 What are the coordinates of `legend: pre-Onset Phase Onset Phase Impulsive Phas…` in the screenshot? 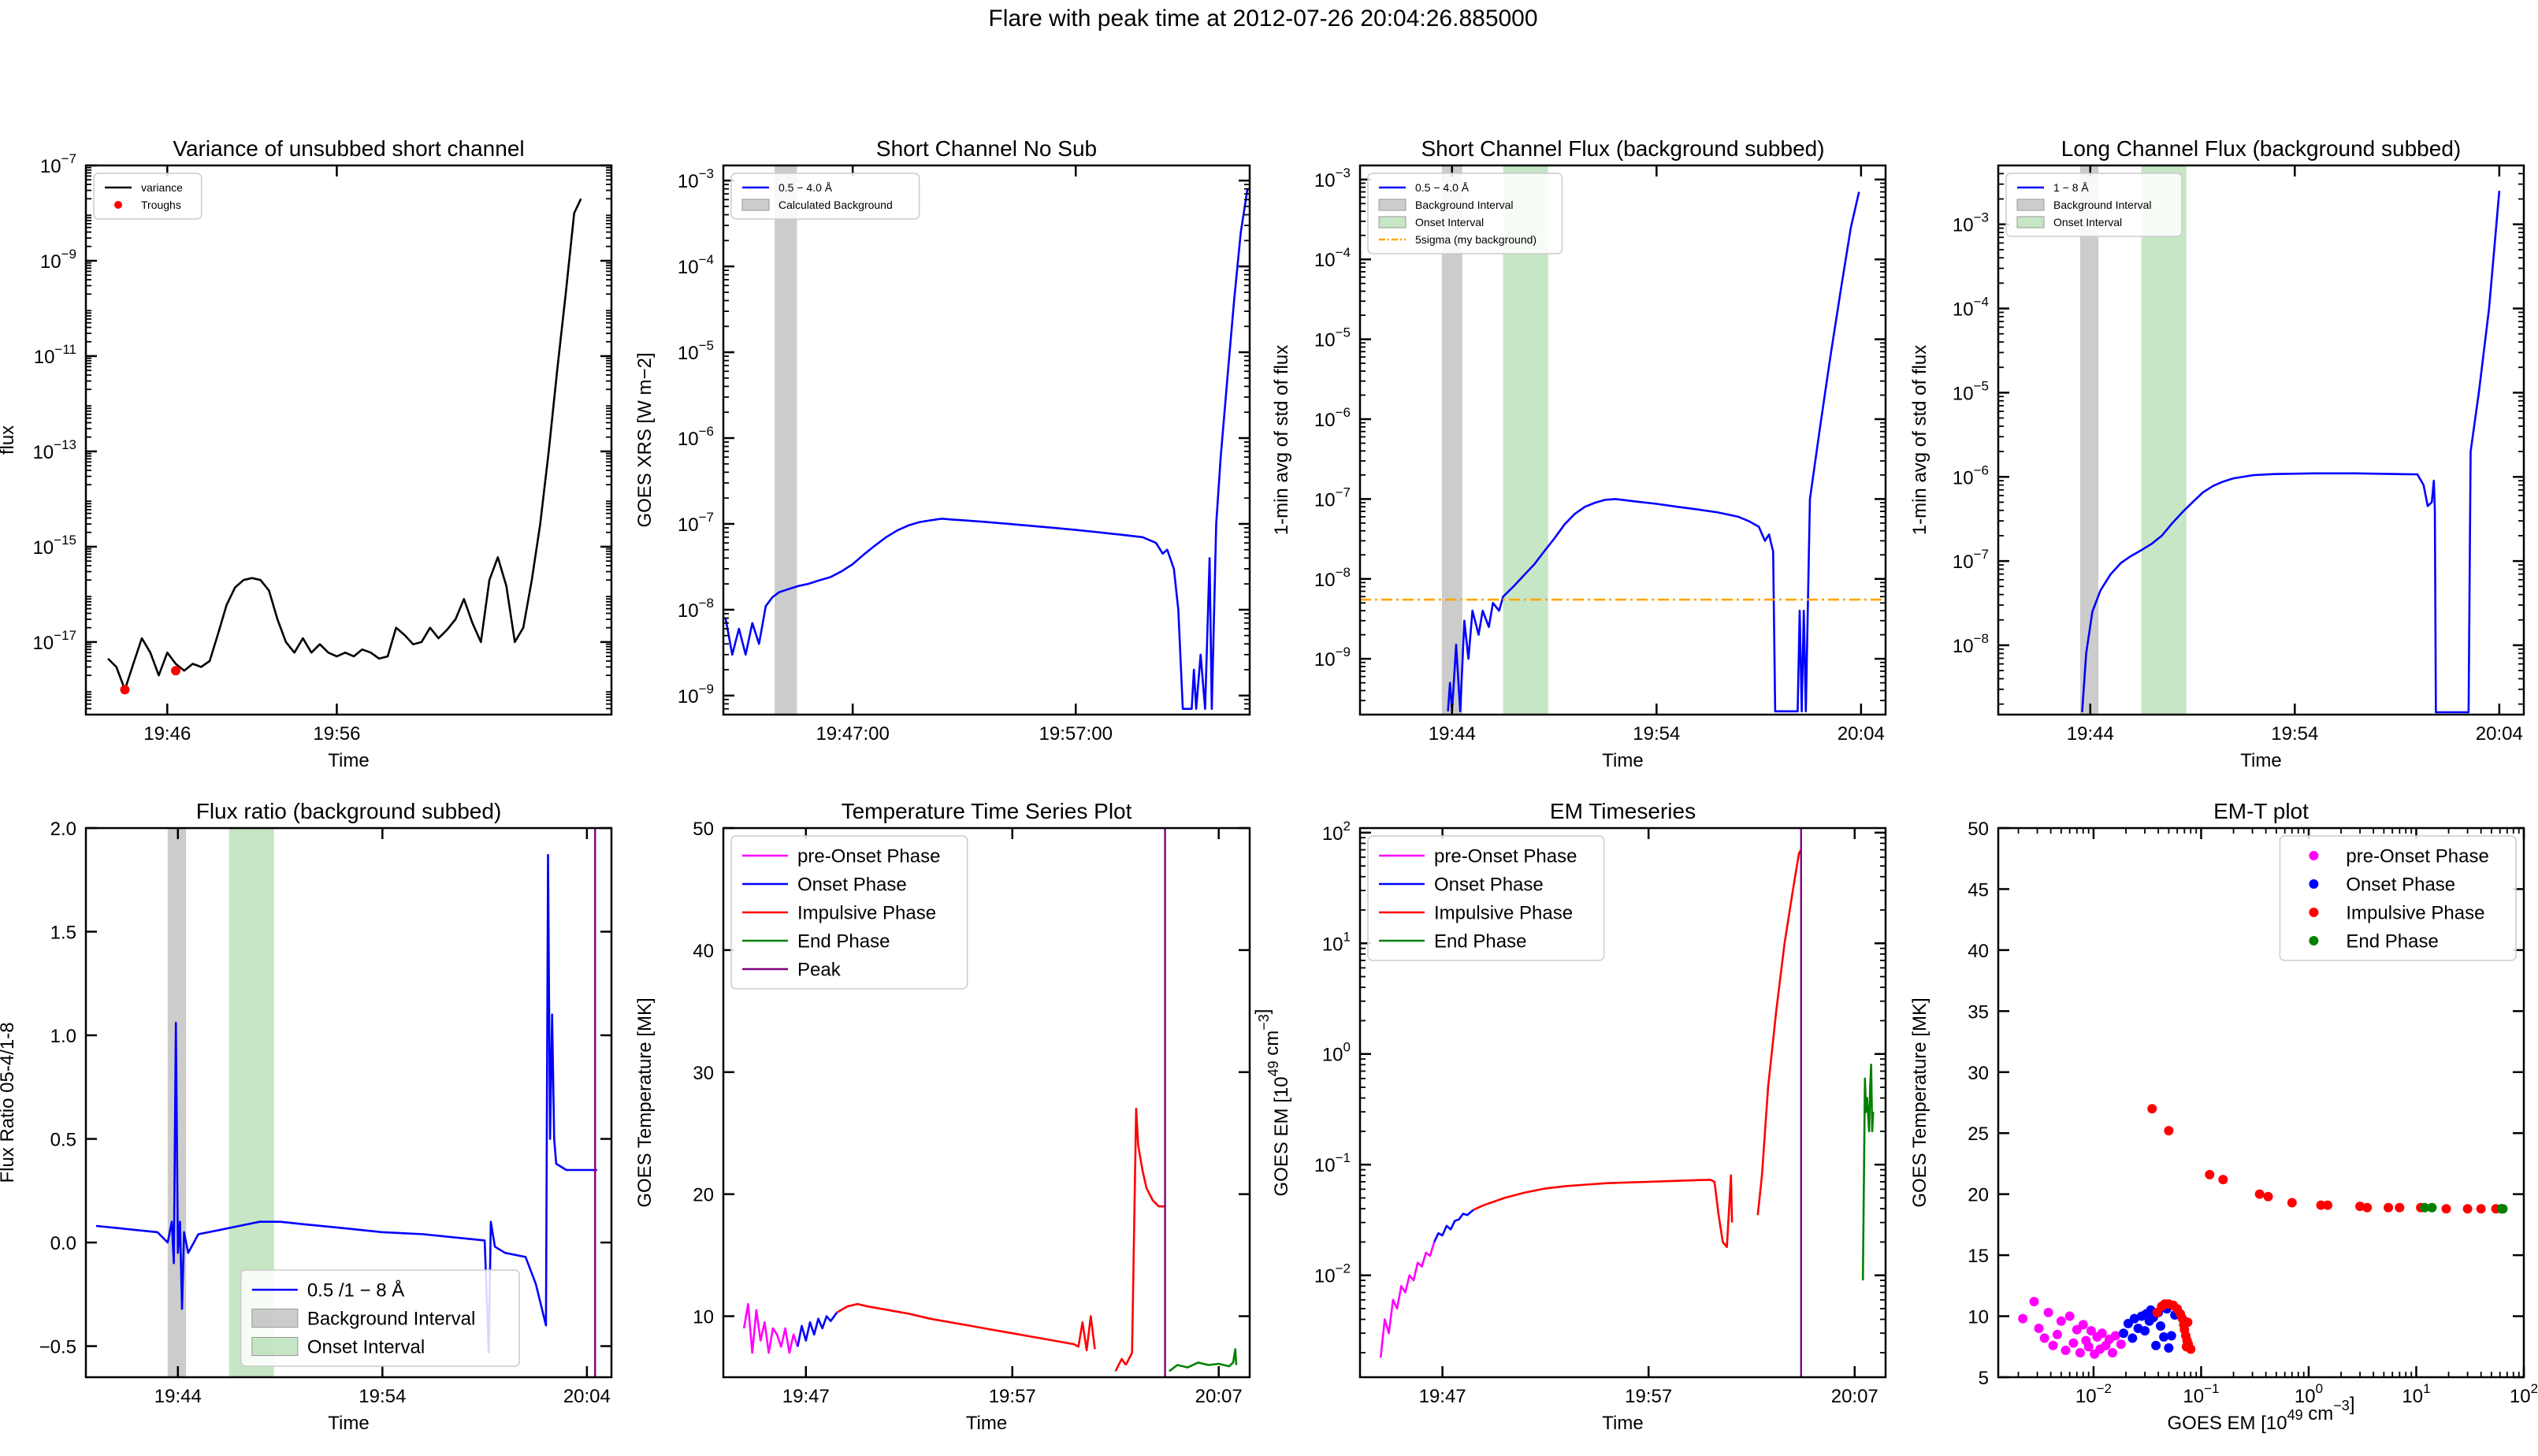 It's located at (849, 912).